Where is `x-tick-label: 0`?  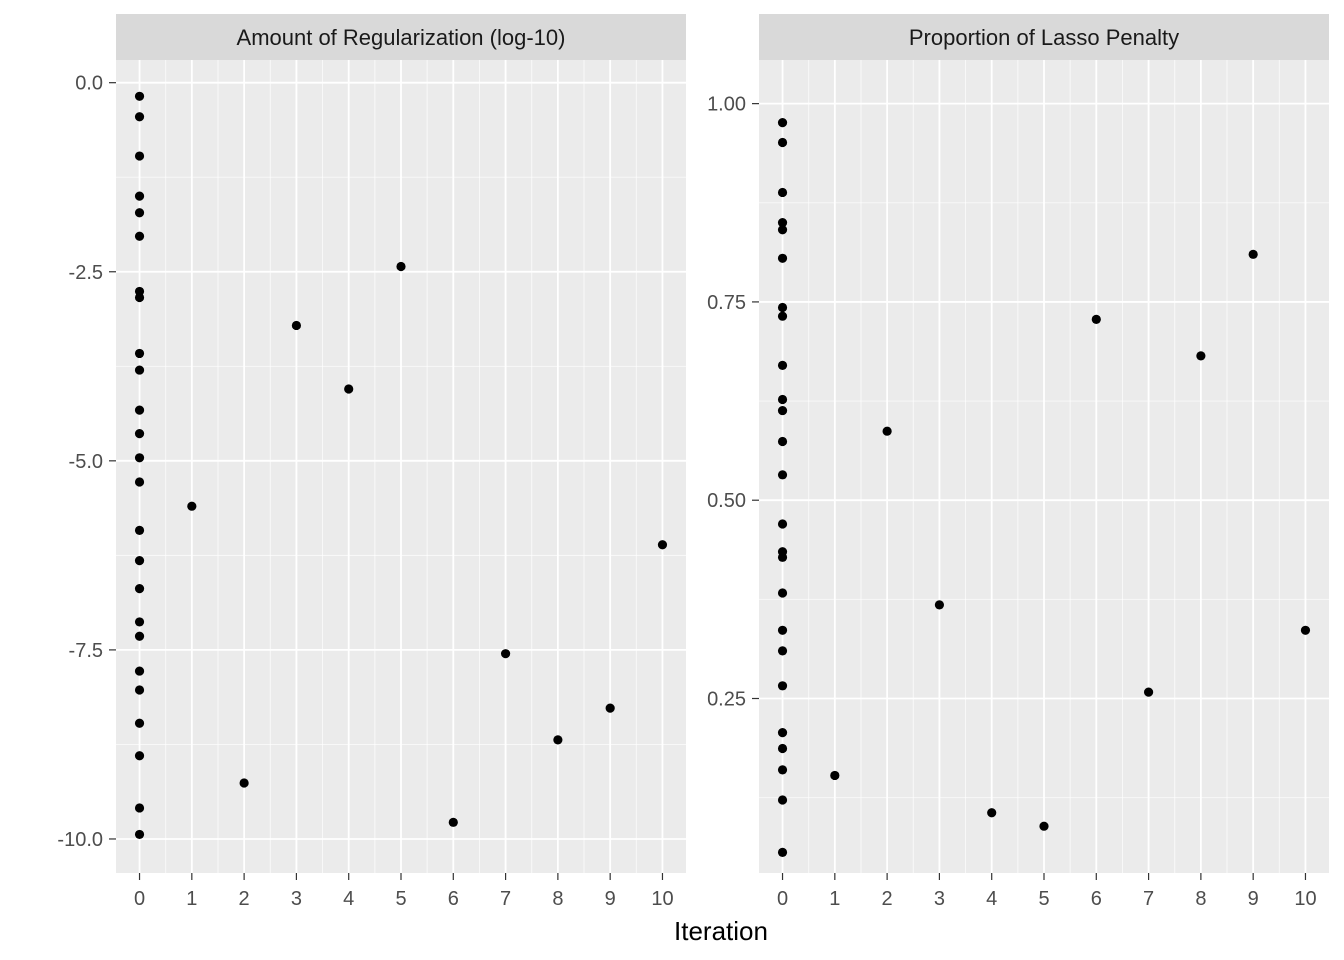 x-tick-label: 0 is located at coordinates (139, 899).